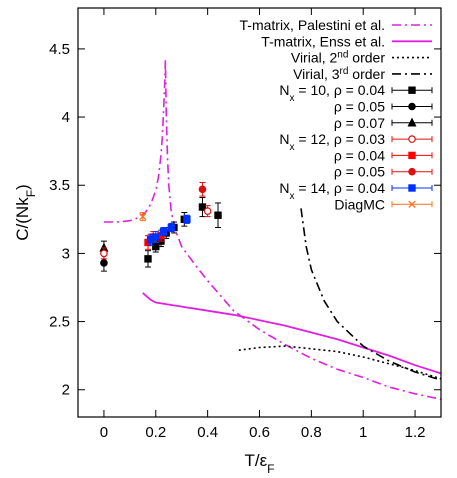  What do you see at coordinates (59, 185) in the screenshot?
I see `y-tick-label: 3.5` at bounding box center [59, 185].